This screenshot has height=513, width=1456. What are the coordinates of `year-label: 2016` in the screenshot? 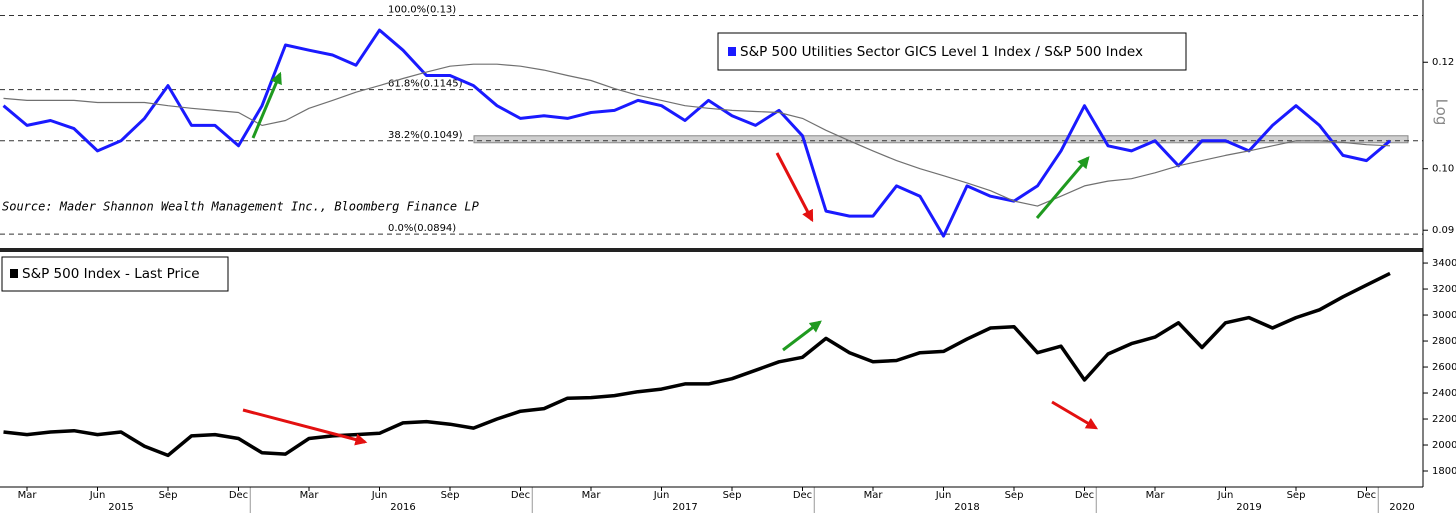 It's located at (402, 507).